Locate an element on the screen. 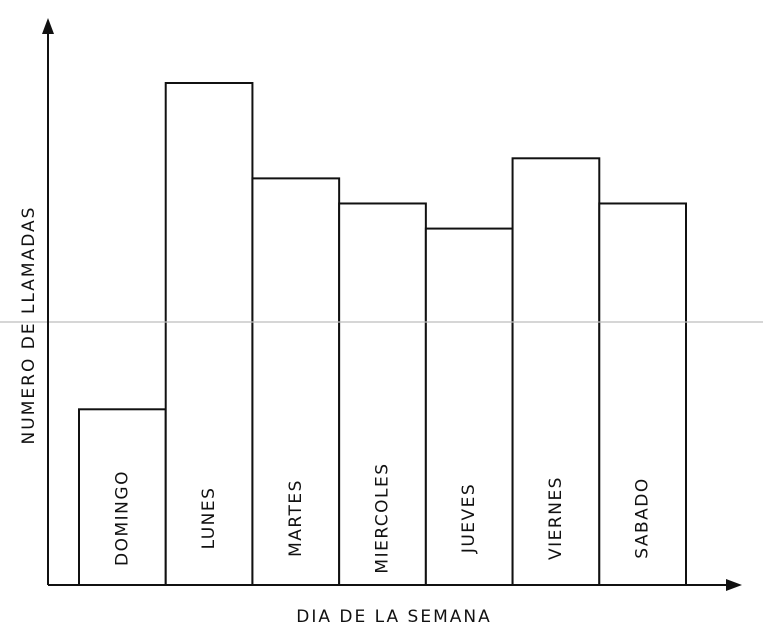 This screenshot has width=763, height=633. bar-martes is located at coordinates (296, 381).